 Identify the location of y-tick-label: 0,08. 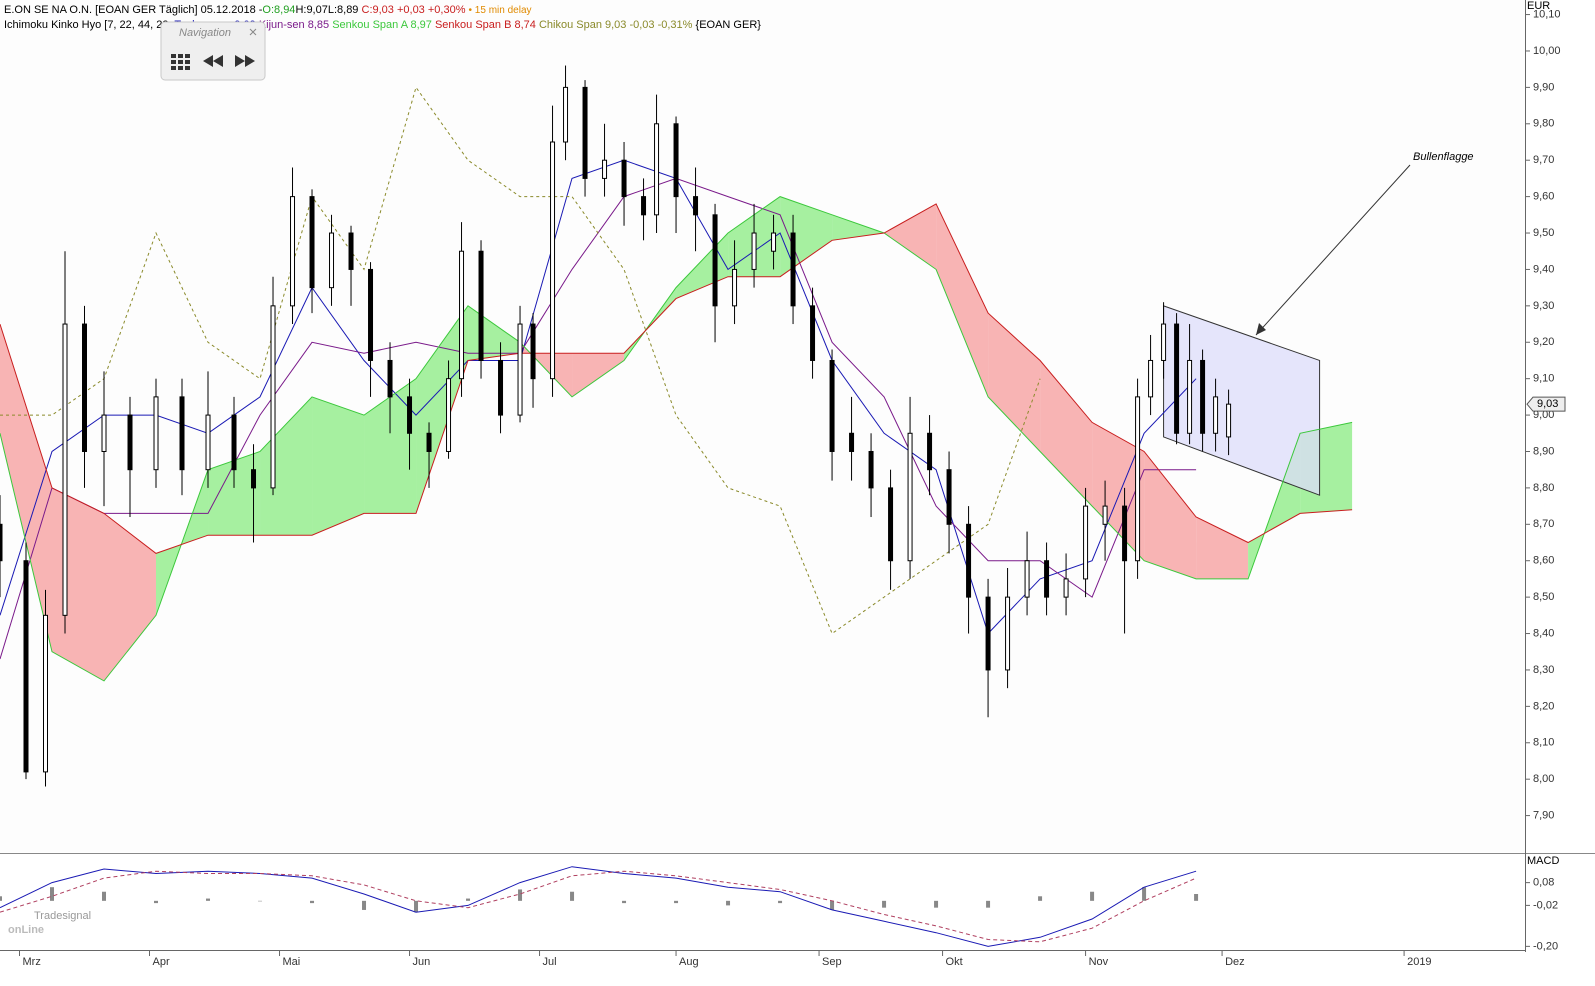
(1543, 883).